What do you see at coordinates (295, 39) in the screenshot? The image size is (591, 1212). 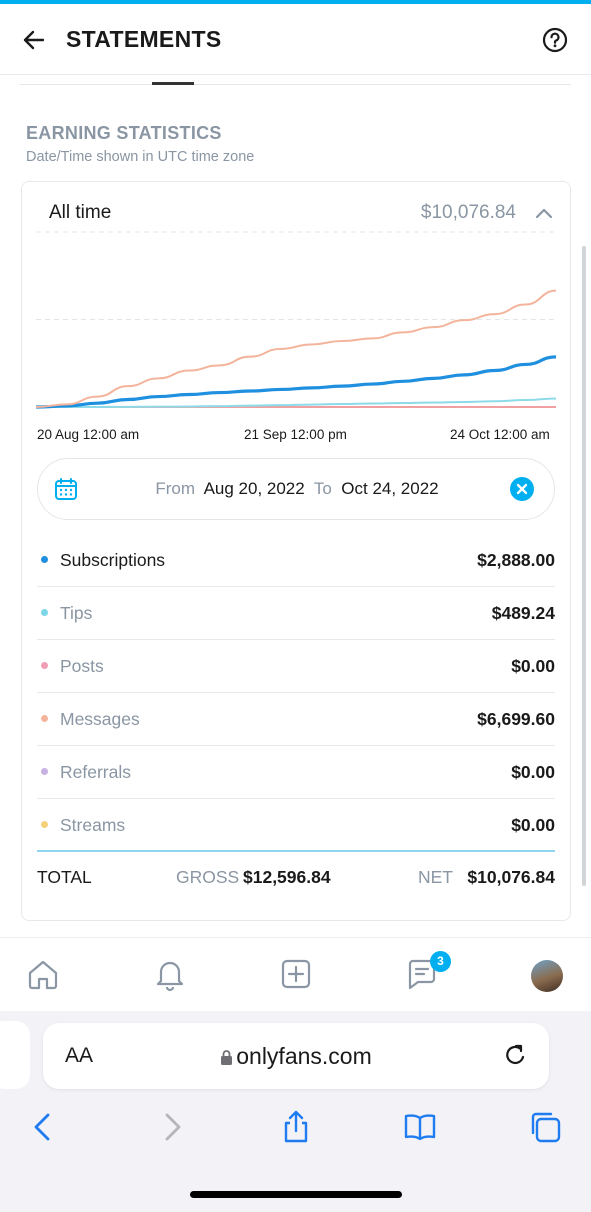 I see `header: STATEMENTS` at bounding box center [295, 39].